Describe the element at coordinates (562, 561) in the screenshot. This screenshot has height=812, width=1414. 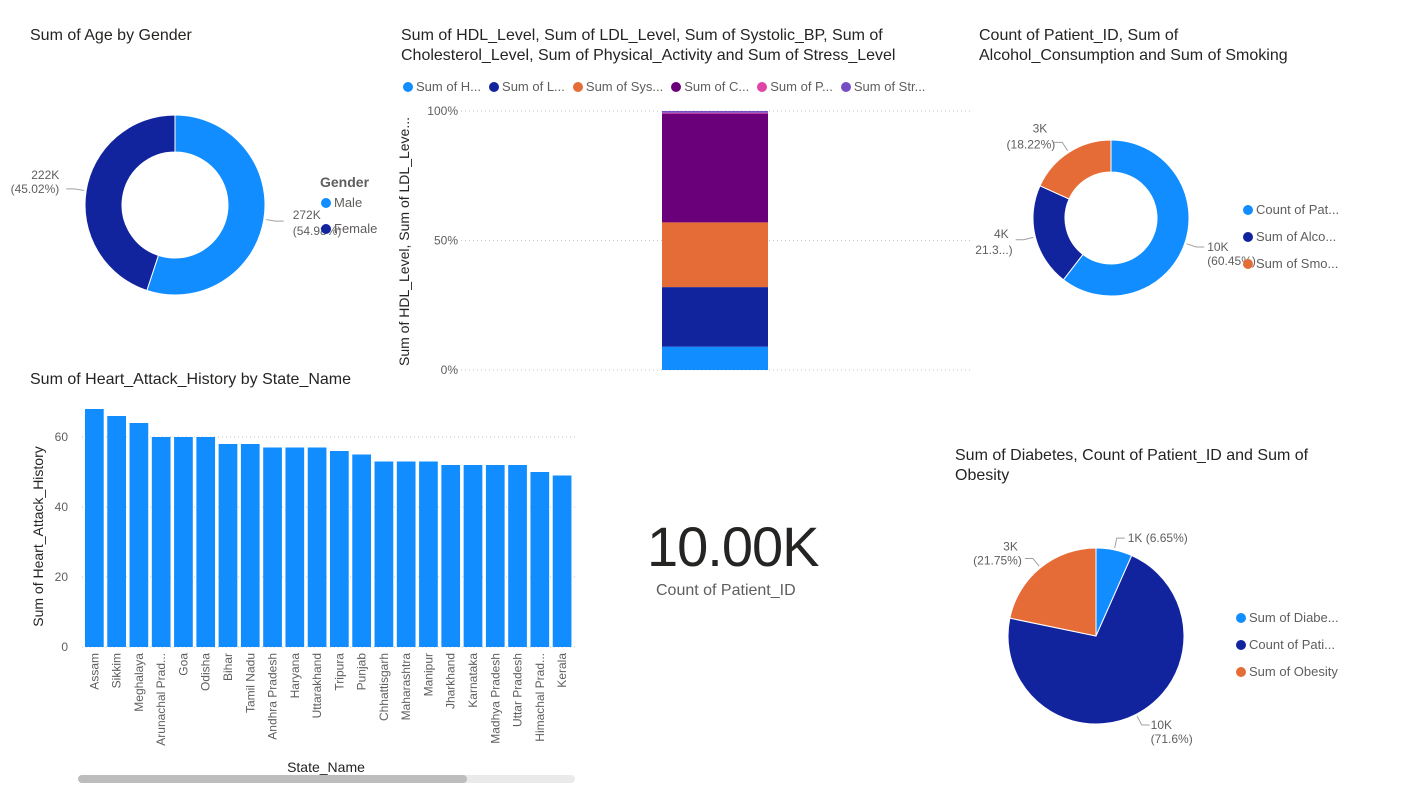
I see `bar-kerala` at that location.